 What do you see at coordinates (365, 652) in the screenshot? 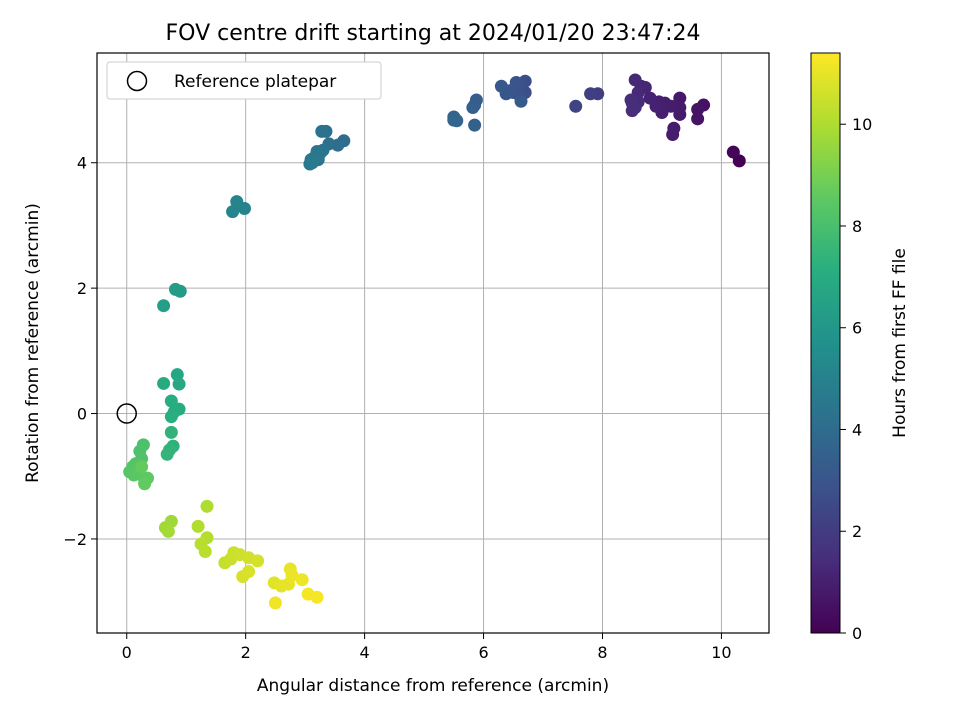
I see `x-tick-label: 4` at bounding box center [365, 652].